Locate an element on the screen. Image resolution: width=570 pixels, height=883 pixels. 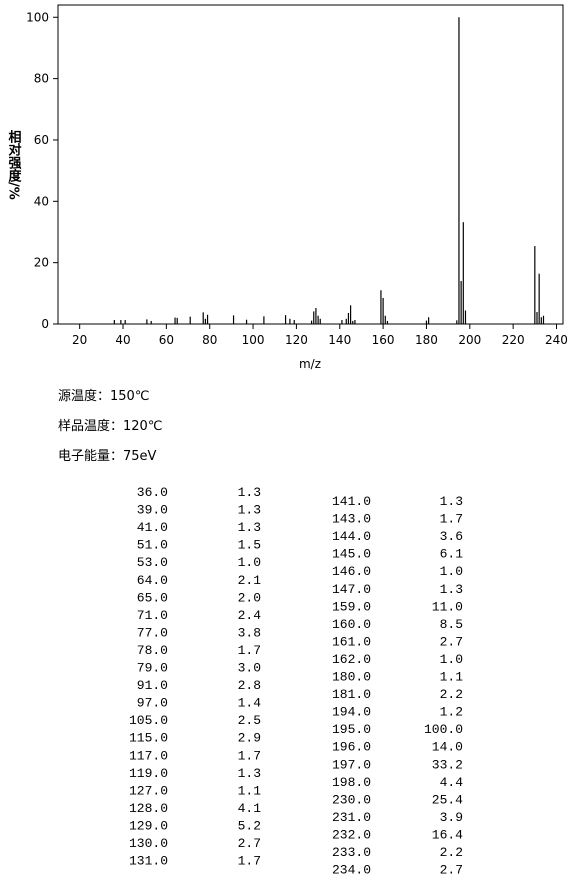
mz-cell: 130.0 is located at coordinates (148, 843).